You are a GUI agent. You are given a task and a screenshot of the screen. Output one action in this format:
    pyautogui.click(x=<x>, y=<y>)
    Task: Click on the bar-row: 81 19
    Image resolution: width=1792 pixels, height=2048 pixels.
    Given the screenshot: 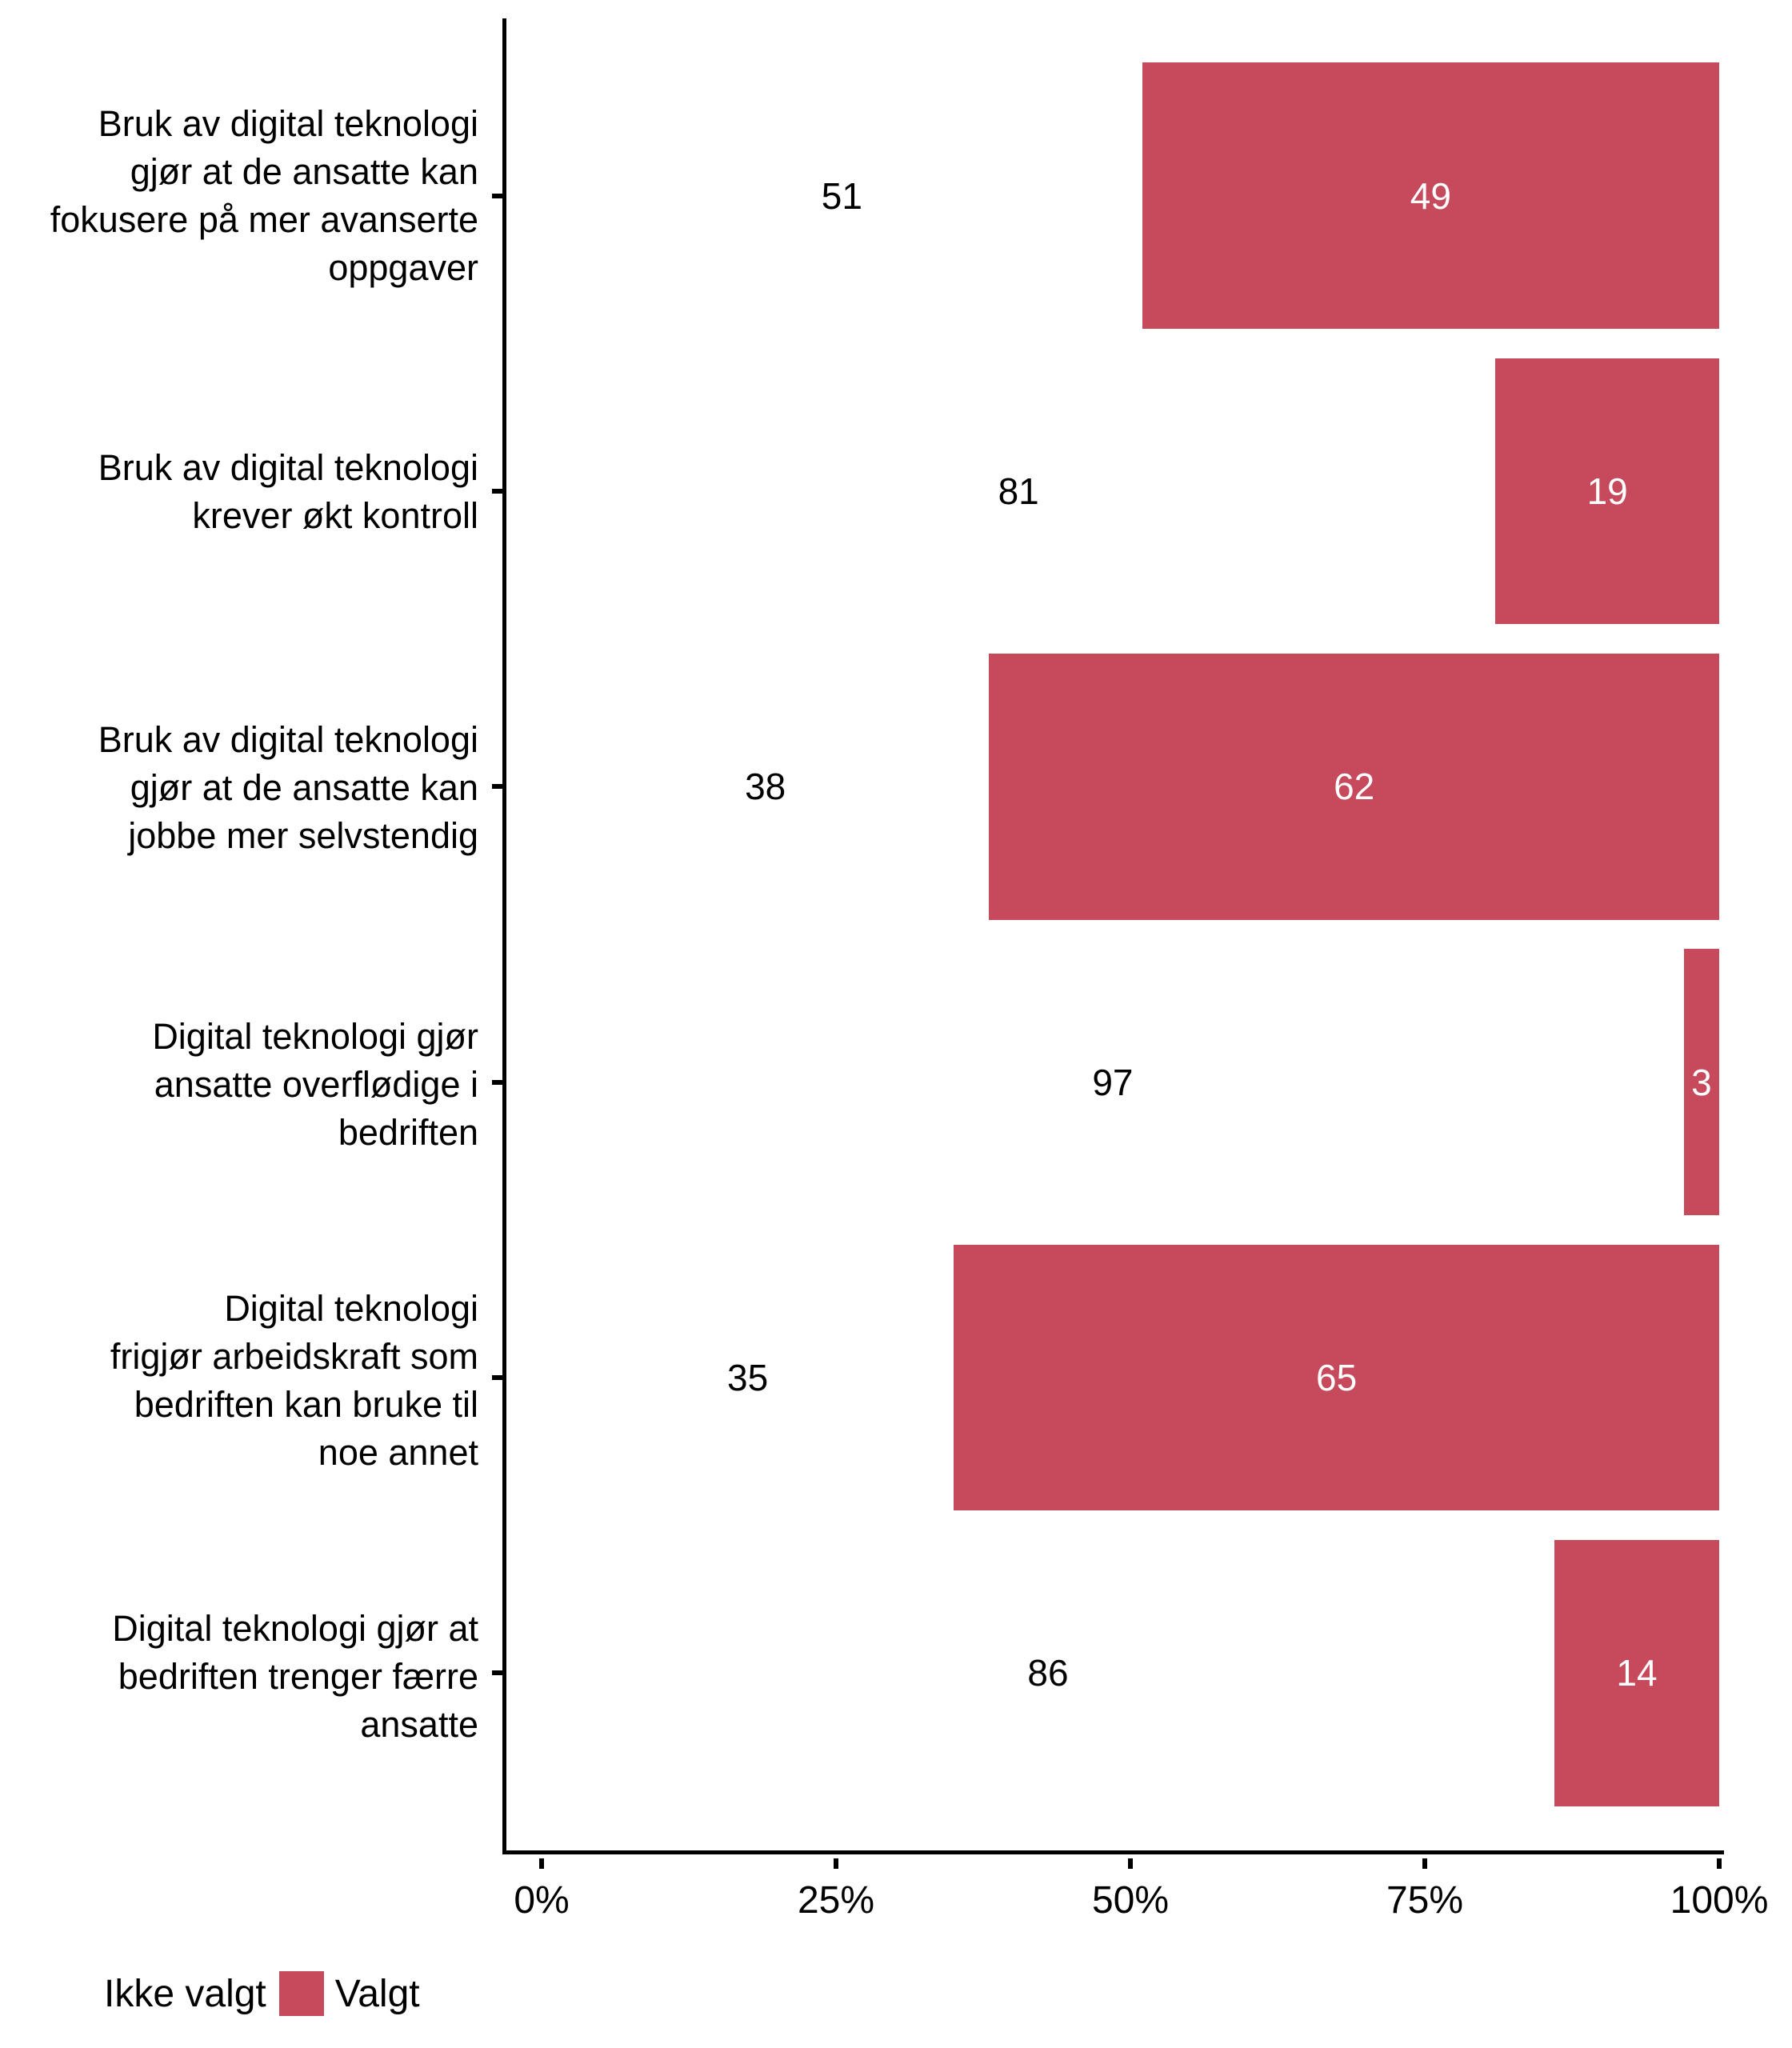 What is the action you would take?
    pyautogui.click(x=1130, y=490)
    